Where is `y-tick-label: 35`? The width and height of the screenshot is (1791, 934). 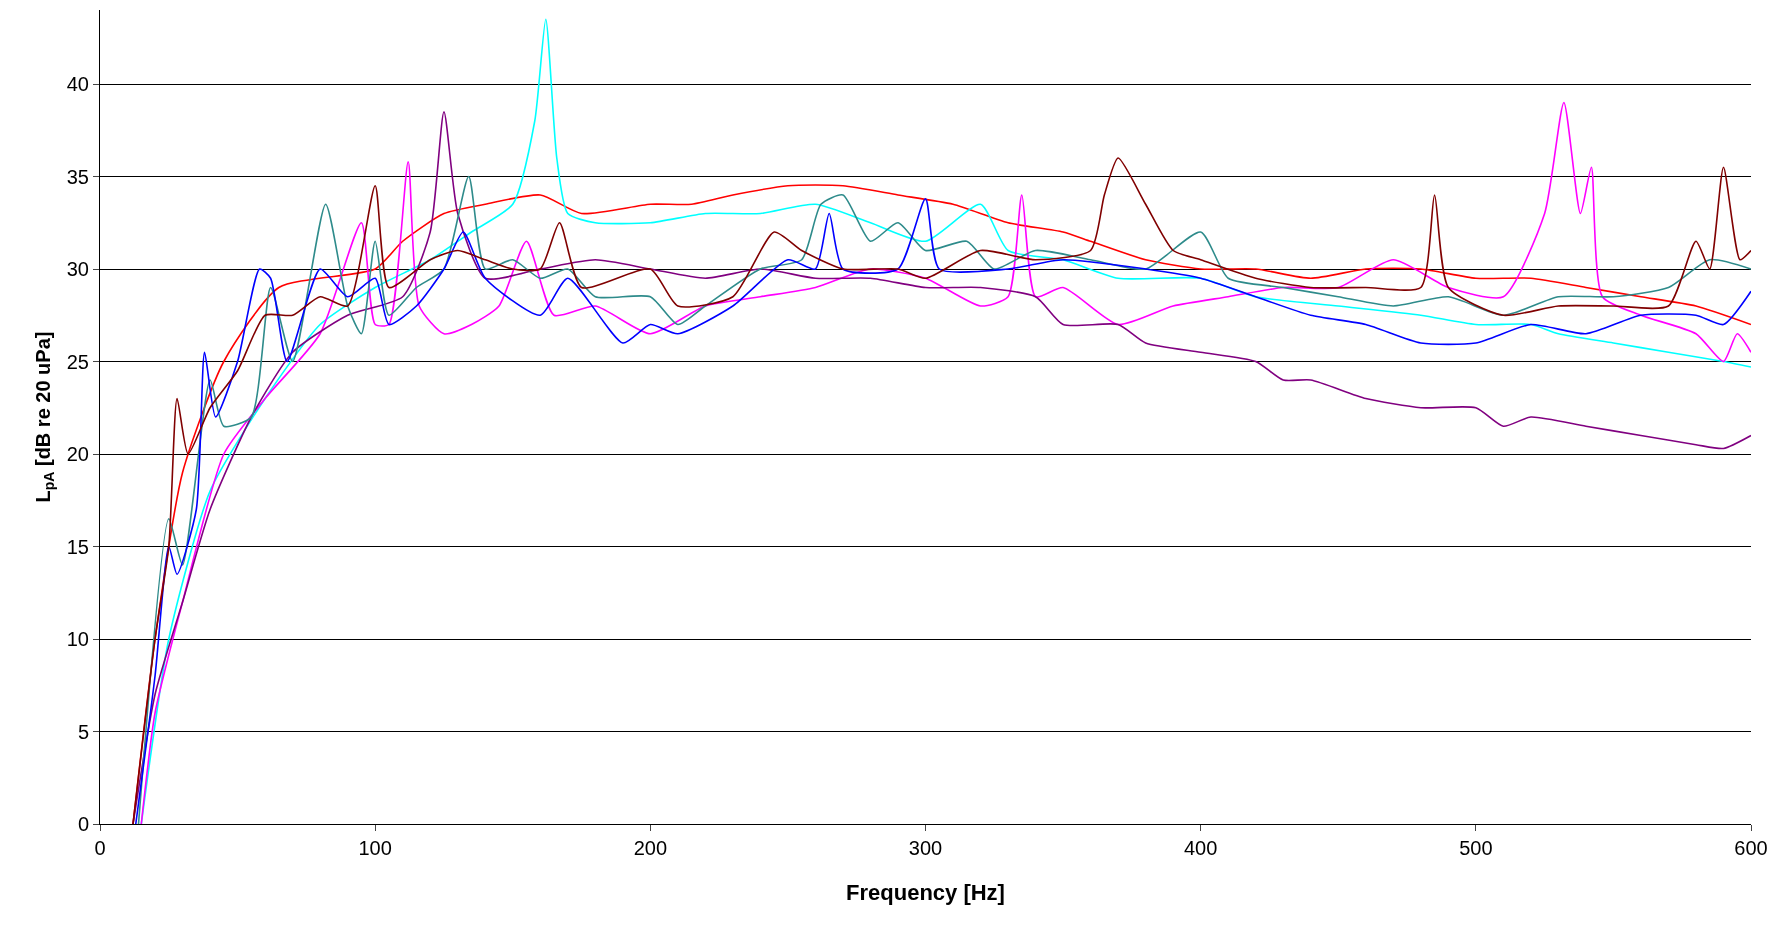
y-tick-label: 35 is located at coordinates (77, 176).